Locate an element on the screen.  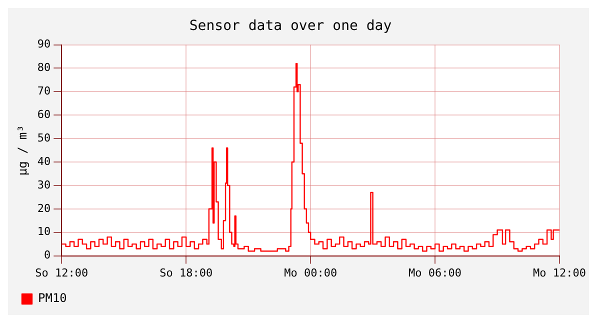
x-tick-label: Mo 06:00 is located at coordinates (435, 273).